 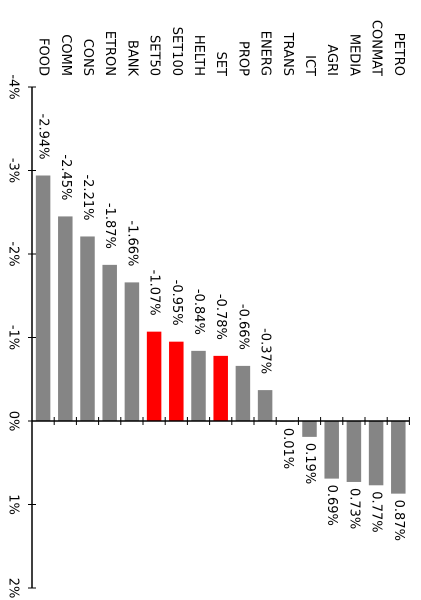 What do you see at coordinates (43, 137) in the screenshot?
I see `data-label-food: -2.94%` at bounding box center [43, 137].